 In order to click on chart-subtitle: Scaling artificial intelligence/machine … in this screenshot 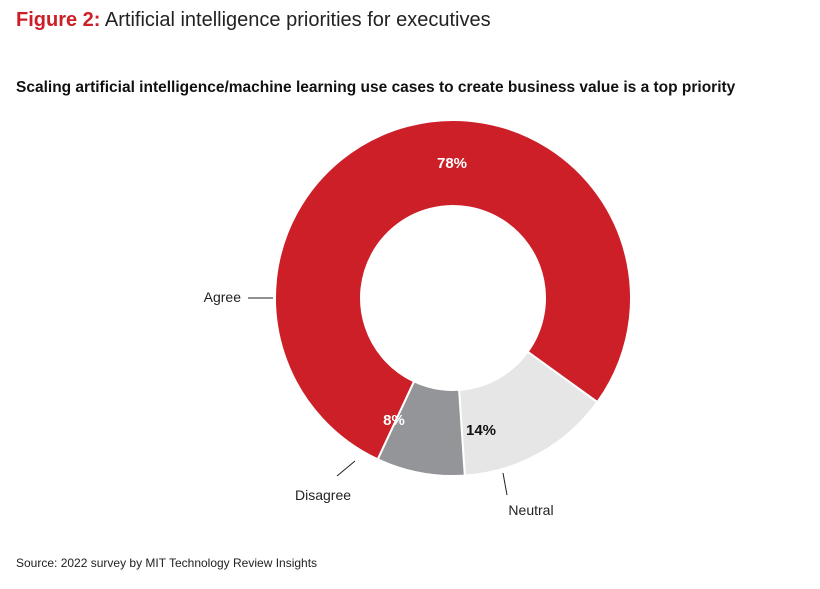, I will do `click(376, 87)`.